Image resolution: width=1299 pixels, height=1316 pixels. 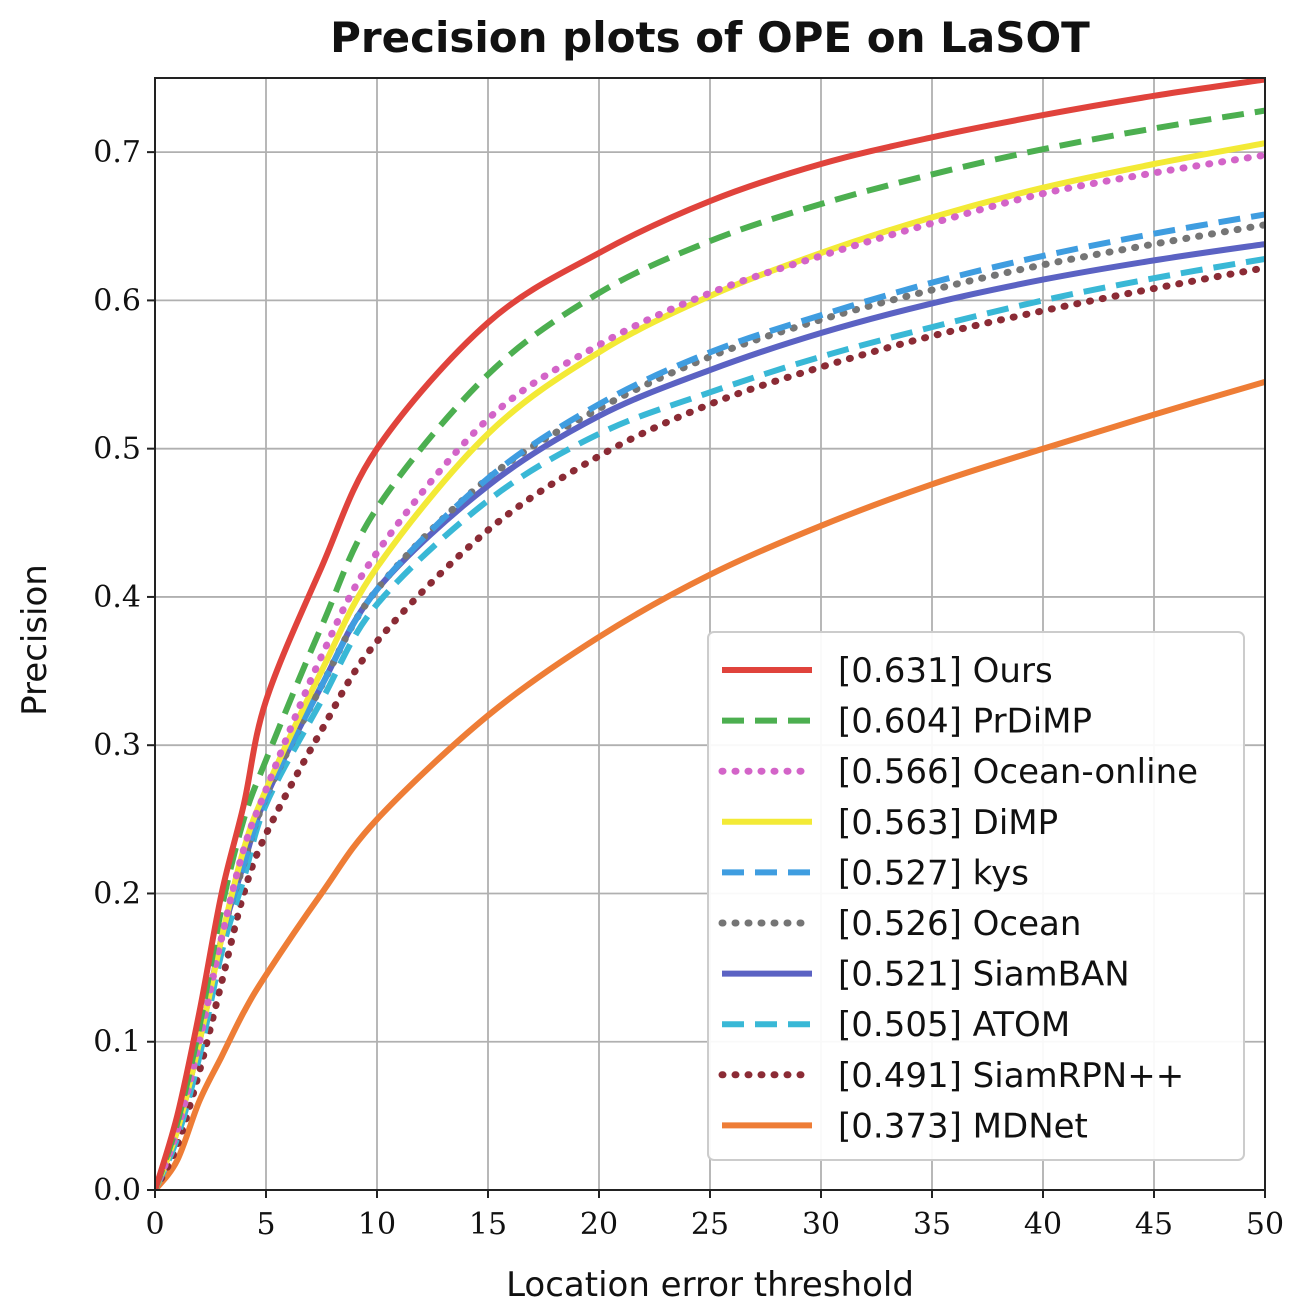 What do you see at coordinates (963, 1126) in the screenshot?
I see `legend-label-mdnet: [0.373] MDNet` at bounding box center [963, 1126].